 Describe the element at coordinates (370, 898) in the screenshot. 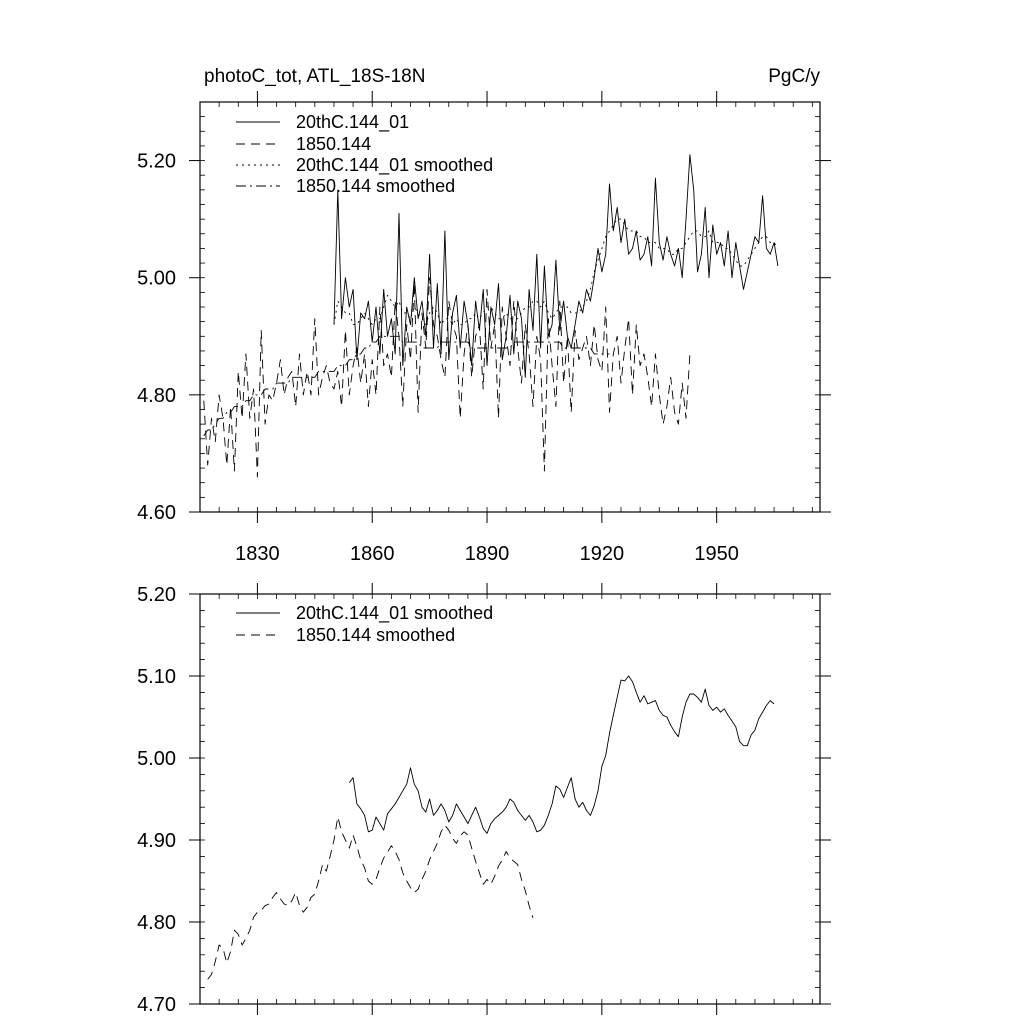

I see `bottom-series-1850-144-smoothed` at that location.